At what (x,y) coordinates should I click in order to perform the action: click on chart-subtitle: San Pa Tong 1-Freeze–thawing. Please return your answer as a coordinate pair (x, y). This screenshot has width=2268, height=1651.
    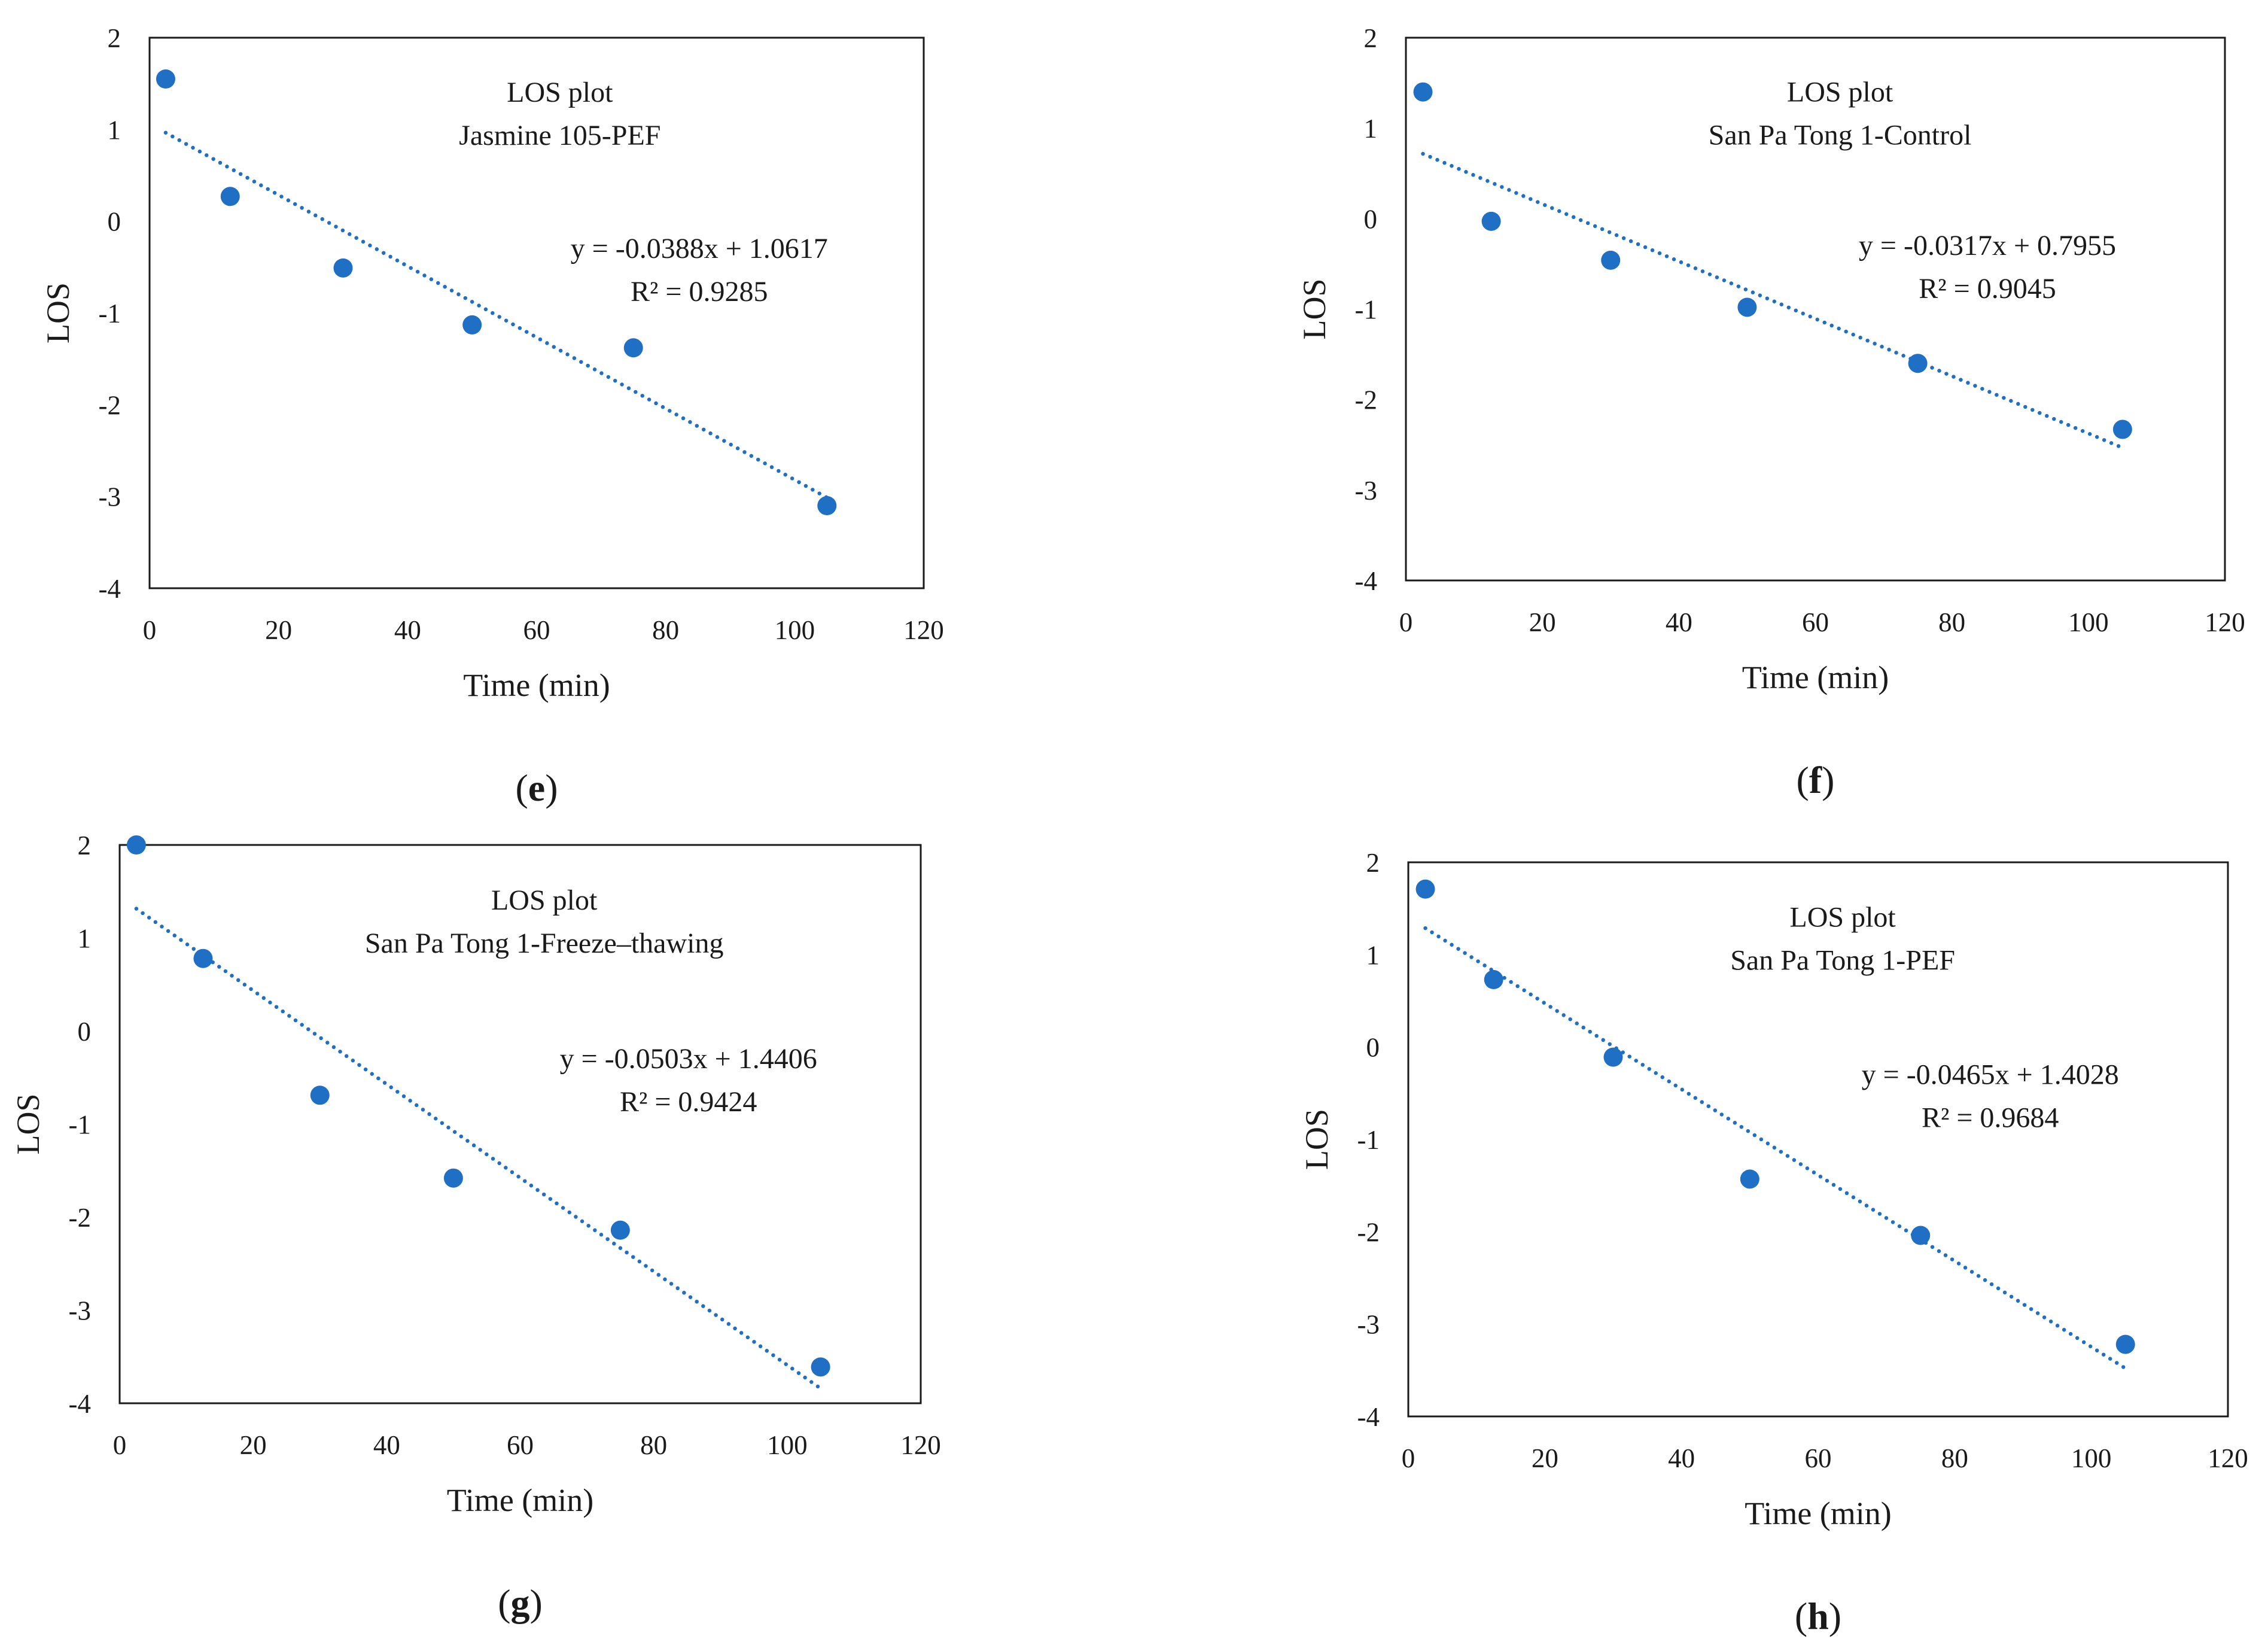
    Looking at the image, I should click on (544, 944).